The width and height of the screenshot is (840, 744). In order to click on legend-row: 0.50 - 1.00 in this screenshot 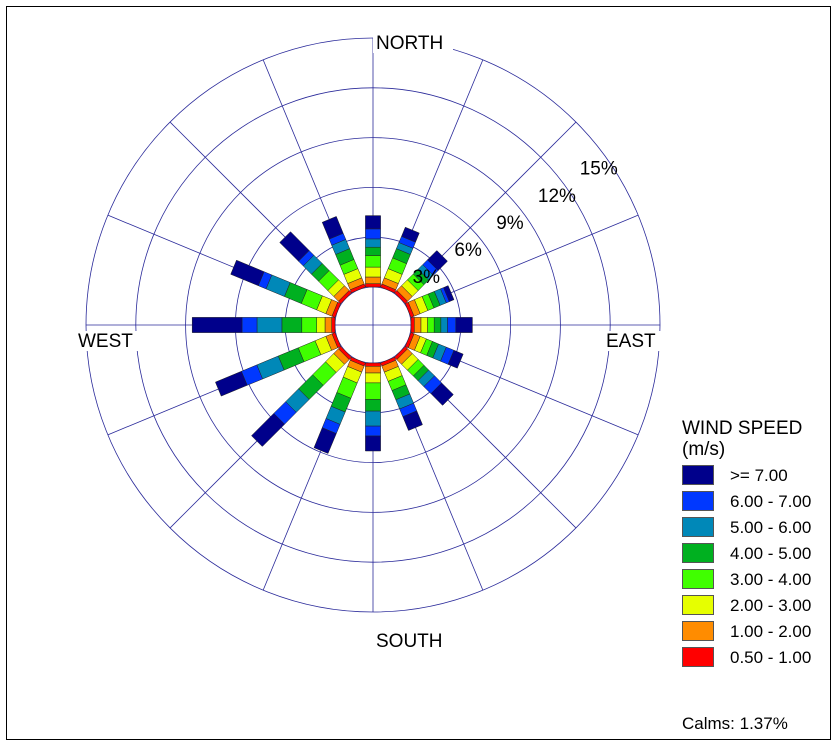, I will do `click(757, 655)`.